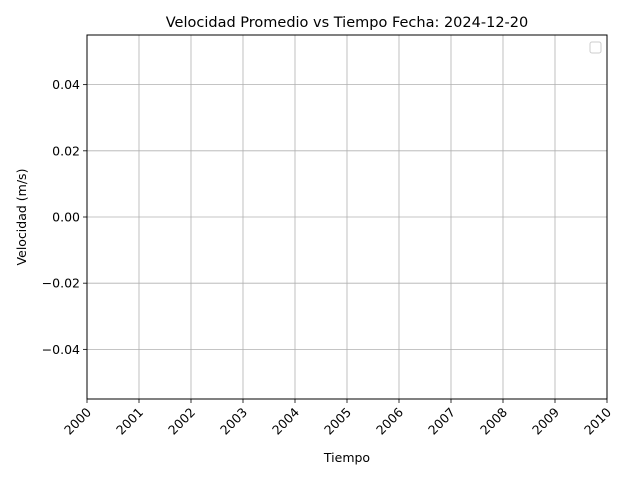  I want to click on x-axis-label: Tiempo, so click(346, 457).